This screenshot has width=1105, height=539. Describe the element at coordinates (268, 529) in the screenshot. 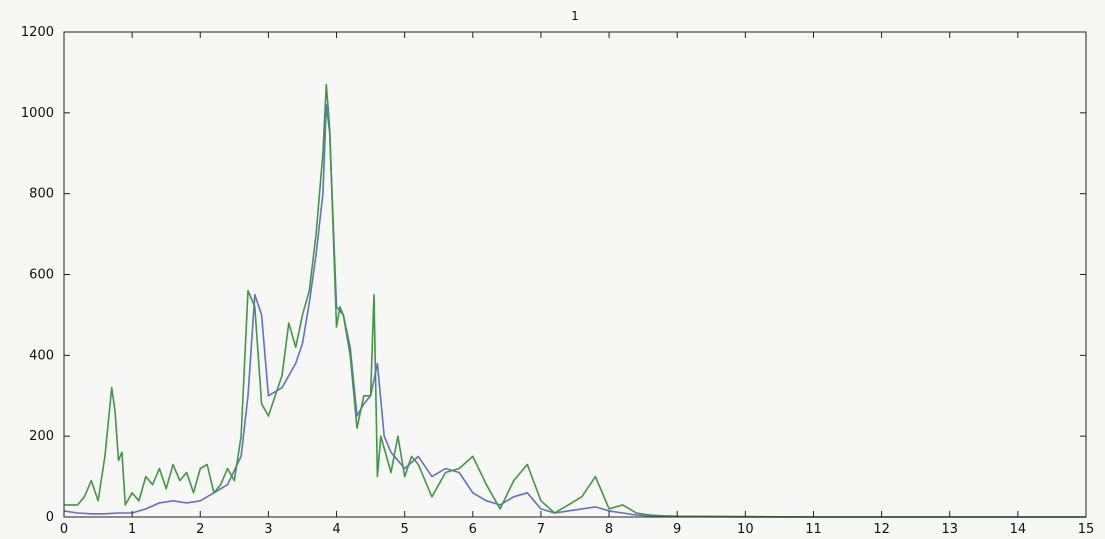

I see `x-tick-label: 3` at that location.